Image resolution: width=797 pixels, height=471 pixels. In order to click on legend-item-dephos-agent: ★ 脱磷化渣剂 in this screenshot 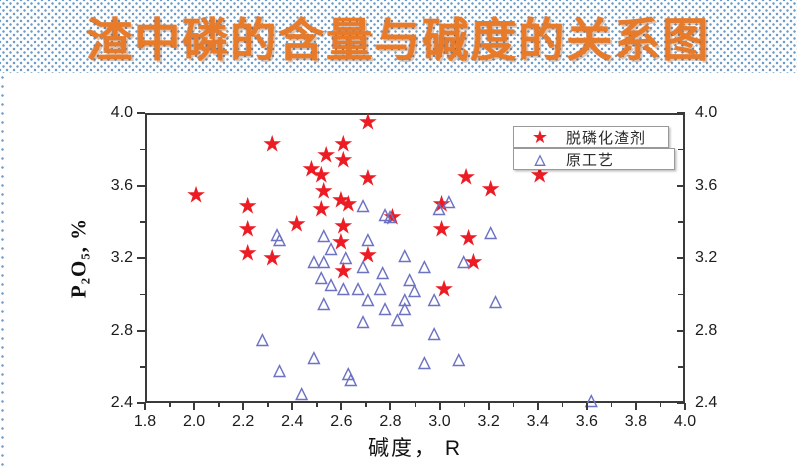, I will do `click(591, 137)`.